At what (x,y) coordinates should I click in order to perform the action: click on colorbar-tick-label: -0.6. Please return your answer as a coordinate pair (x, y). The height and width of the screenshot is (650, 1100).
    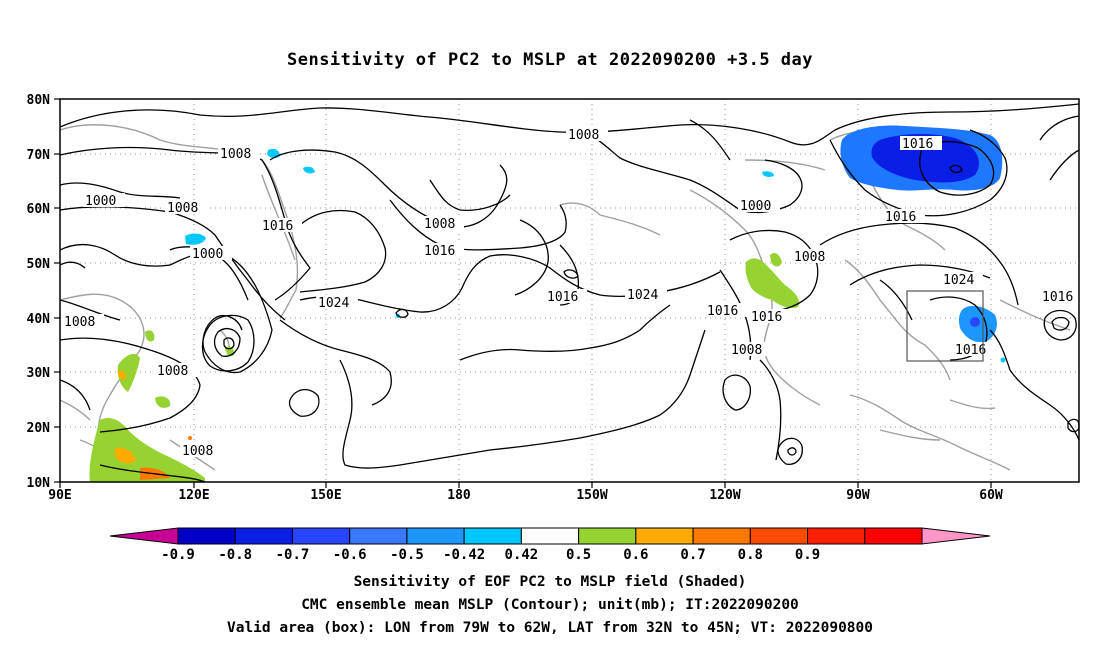
    Looking at the image, I should click on (350, 555).